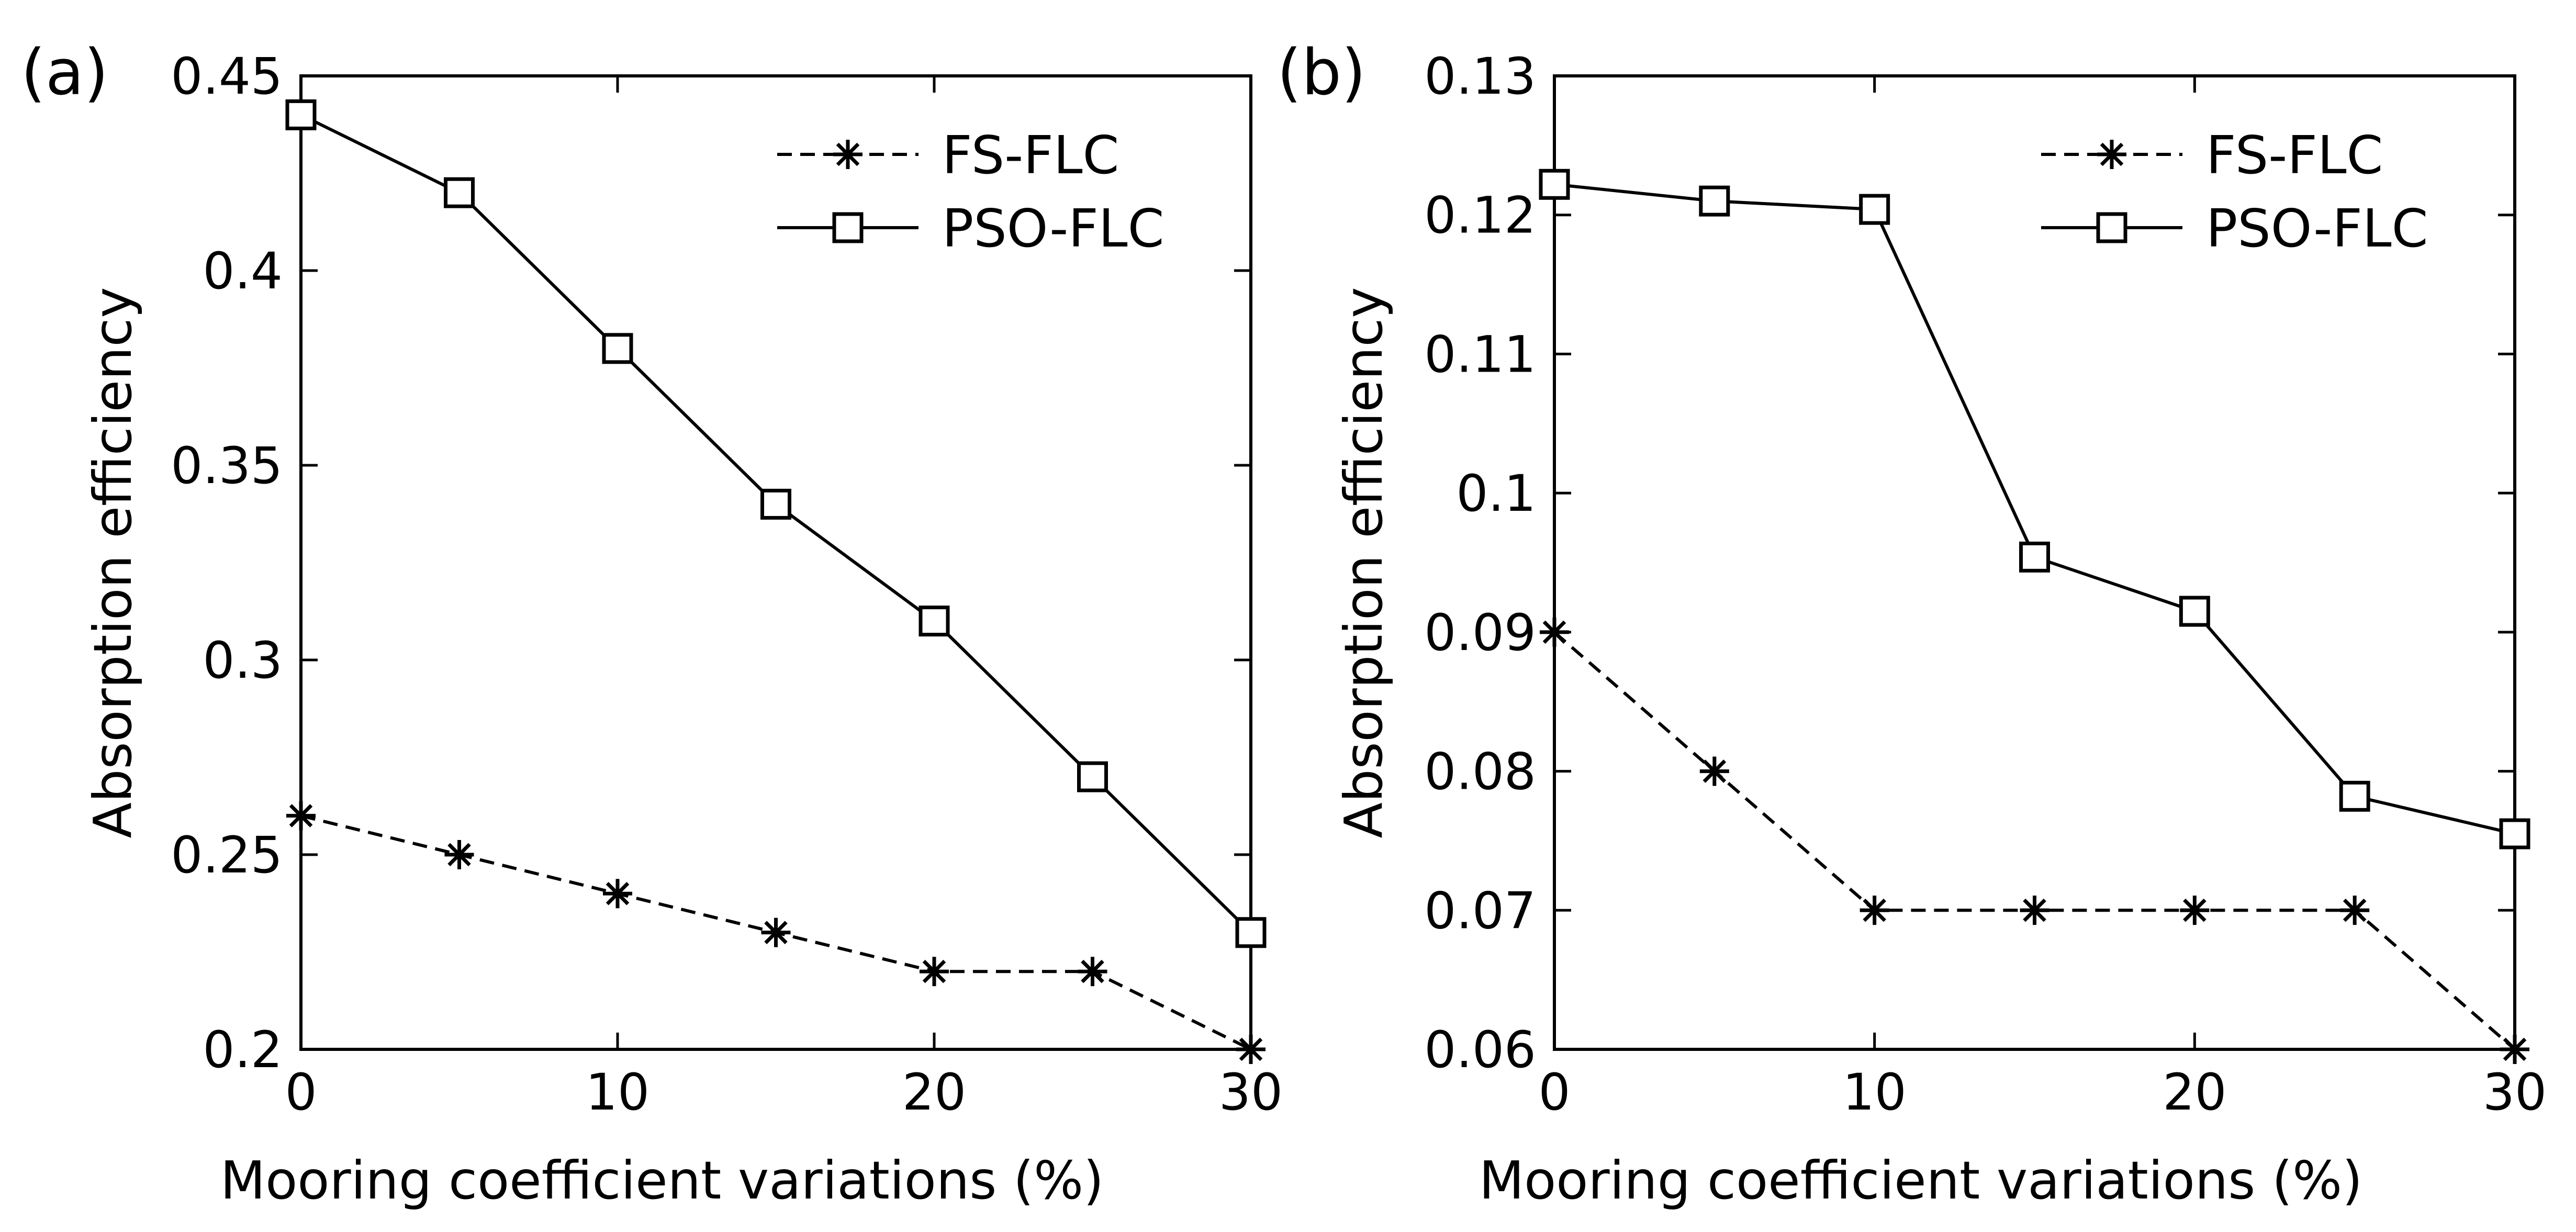 Image resolution: width=2576 pixels, height=1232 pixels. Describe the element at coordinates (1480, 632) in the screenshot. I see `panel-b-ytick-label: 0.09` at that location.